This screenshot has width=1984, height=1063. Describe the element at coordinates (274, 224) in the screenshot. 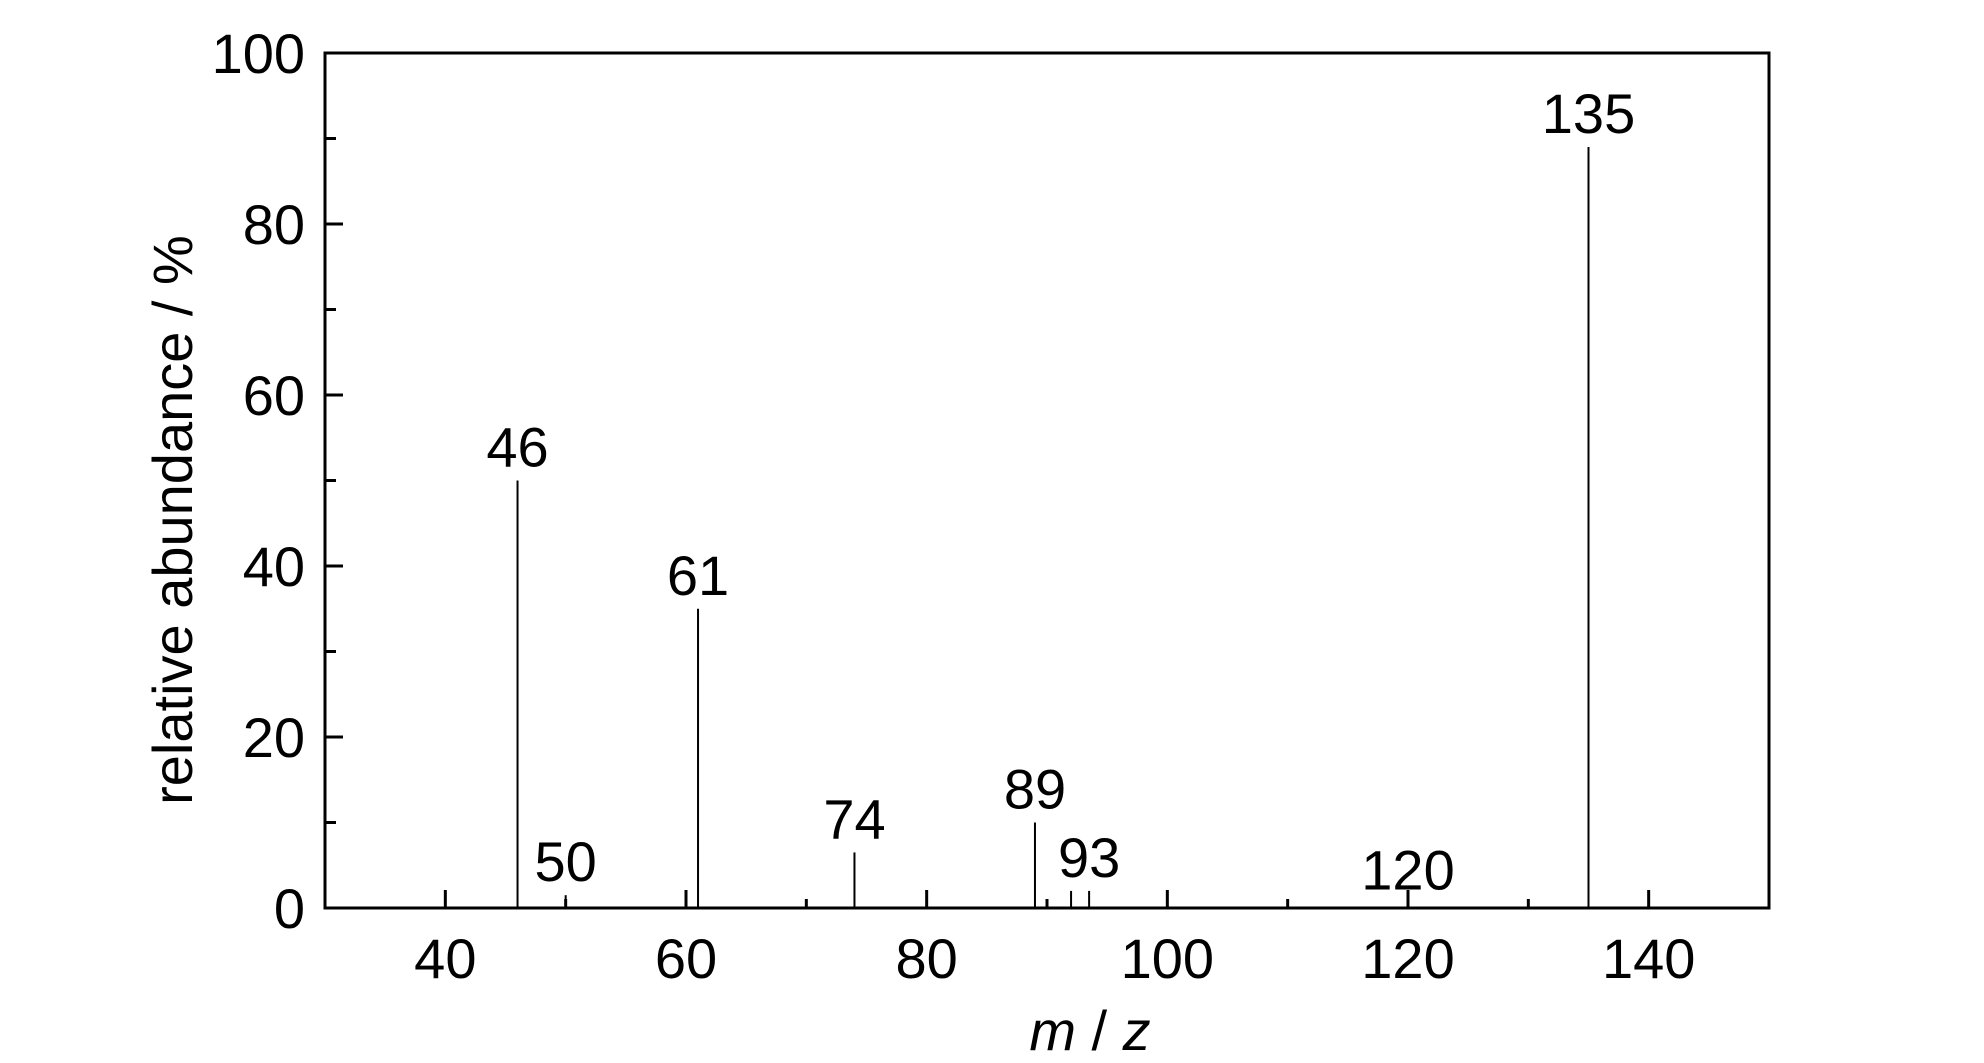

I see `y-tick-label: 80` at that location.